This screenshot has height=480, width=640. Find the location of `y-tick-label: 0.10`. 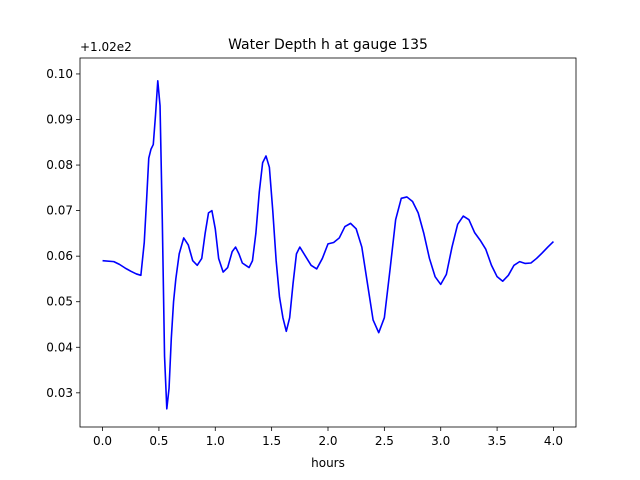

y-tick-label: 0.10 is located at coordinates (59, 74).